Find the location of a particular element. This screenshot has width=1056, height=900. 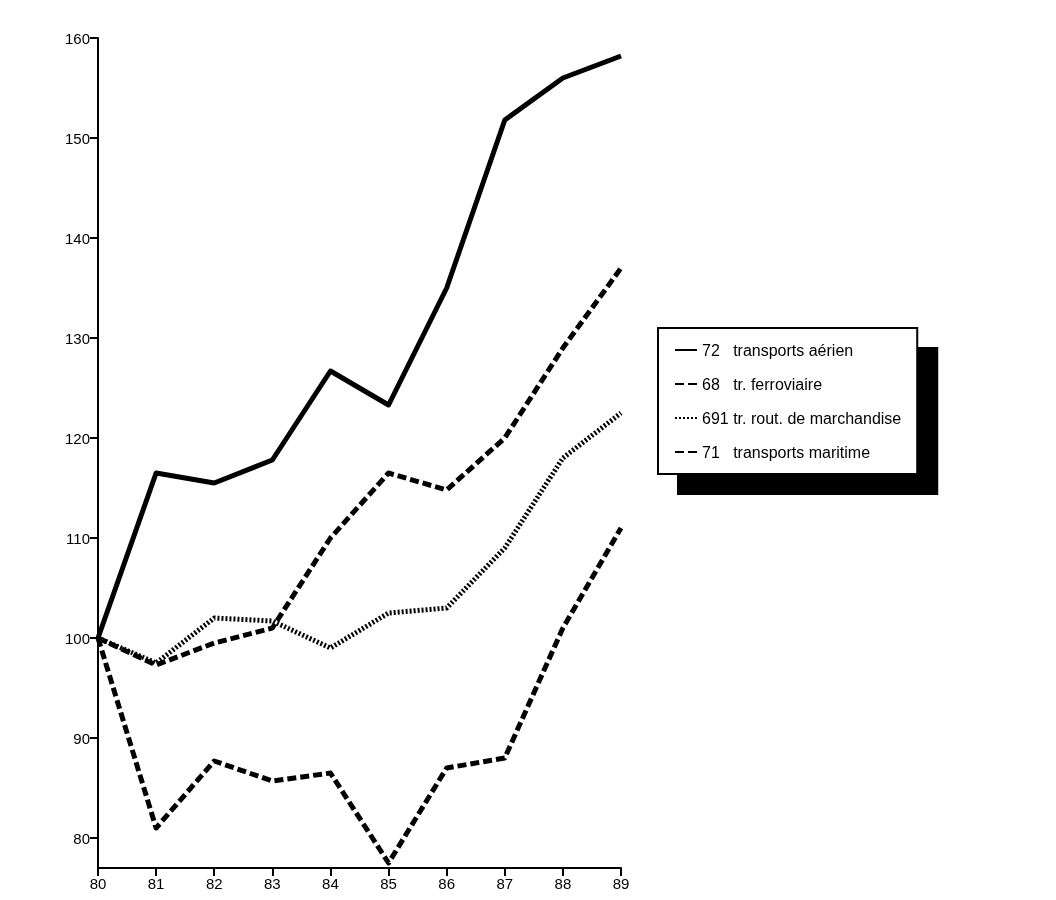

y-tick-label: 160 is located at coordinates (77, 38).